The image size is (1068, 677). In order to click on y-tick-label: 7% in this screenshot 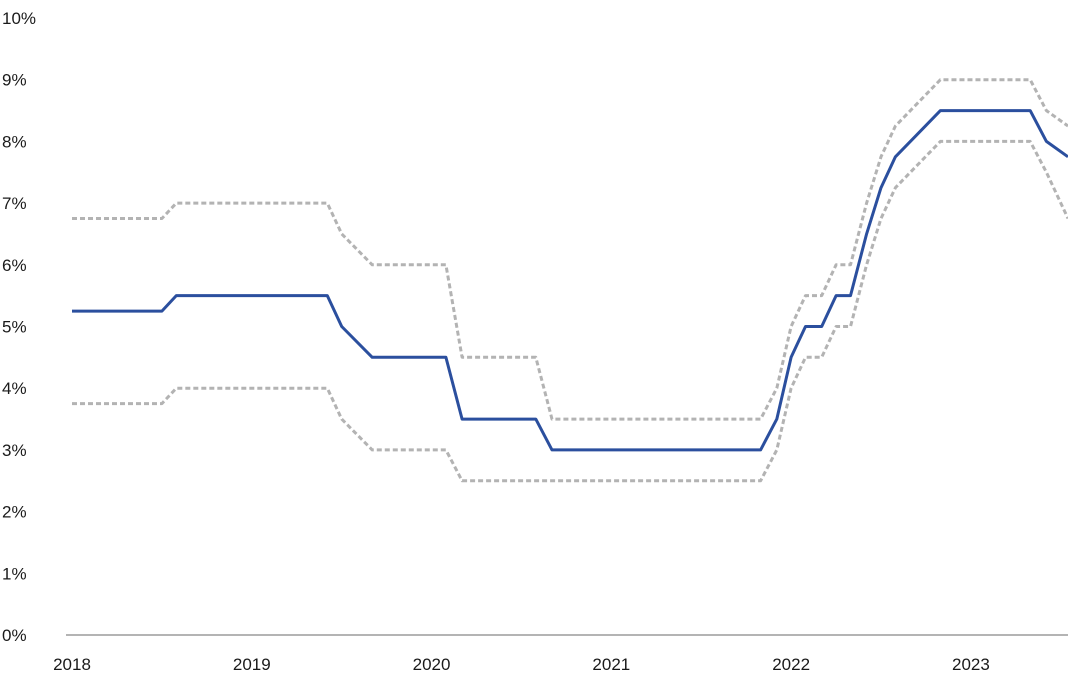, I will do `click(14, 203)`.